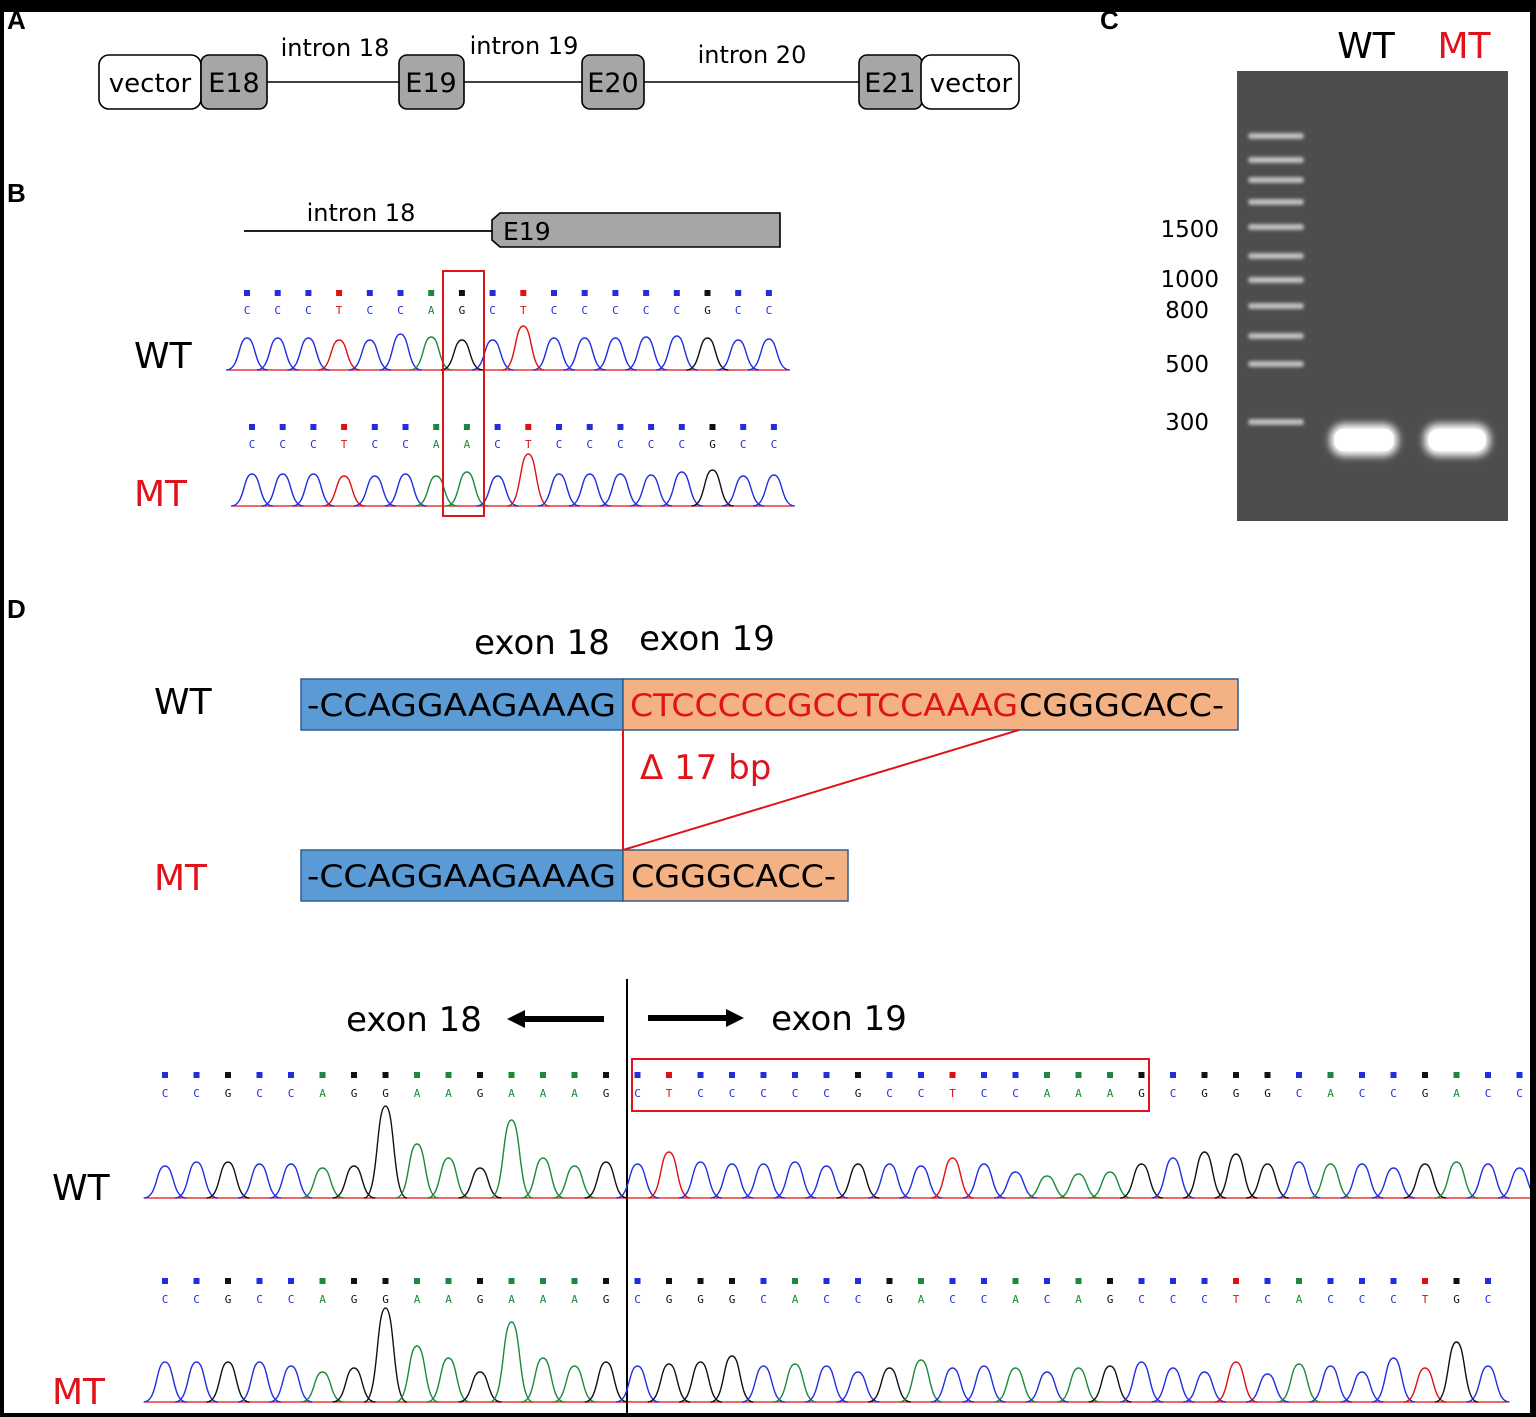 The image size is (1536, 1417). What do you see at coordinates (462, 310) in the screenshot?
I see `wt-b-base-letter: G` at bounding box center [462, 310].